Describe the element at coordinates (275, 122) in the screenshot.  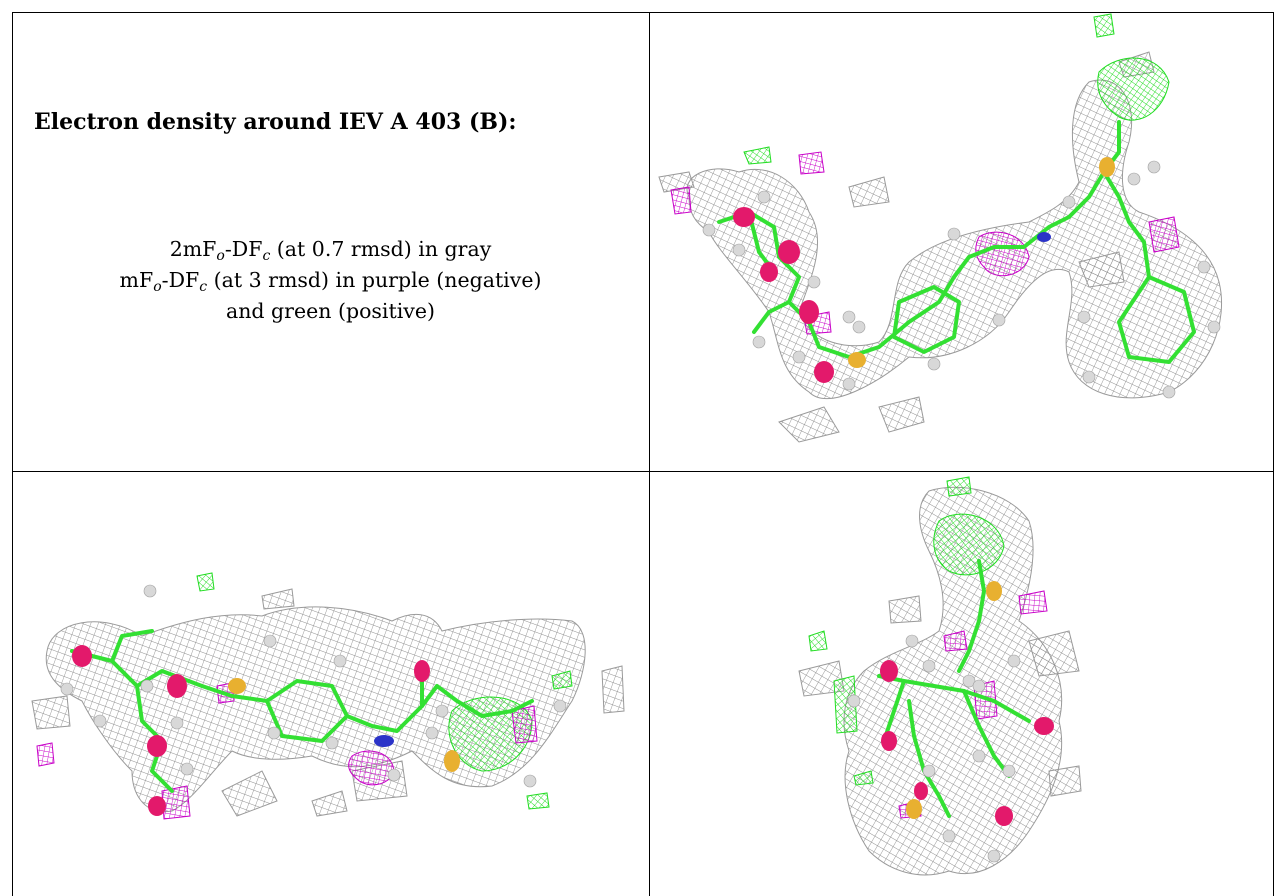
I see `caption-title: Electron density around IEV A 403 (B):` at that location.